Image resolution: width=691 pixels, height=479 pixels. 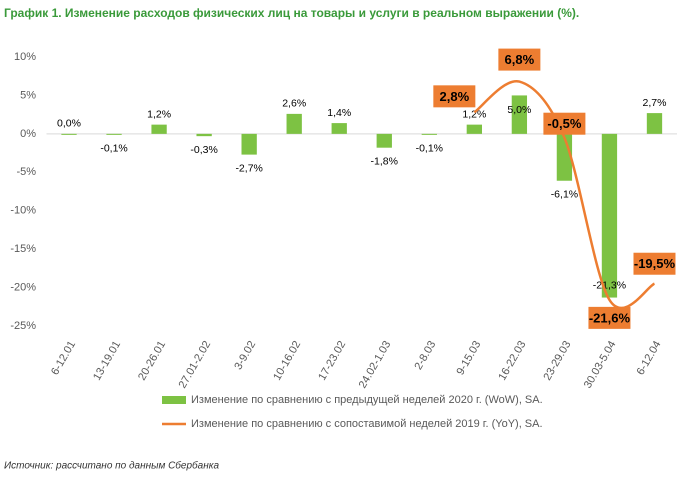 I want to click on line-value-label: -0,5%, so click(x=564, y=123).